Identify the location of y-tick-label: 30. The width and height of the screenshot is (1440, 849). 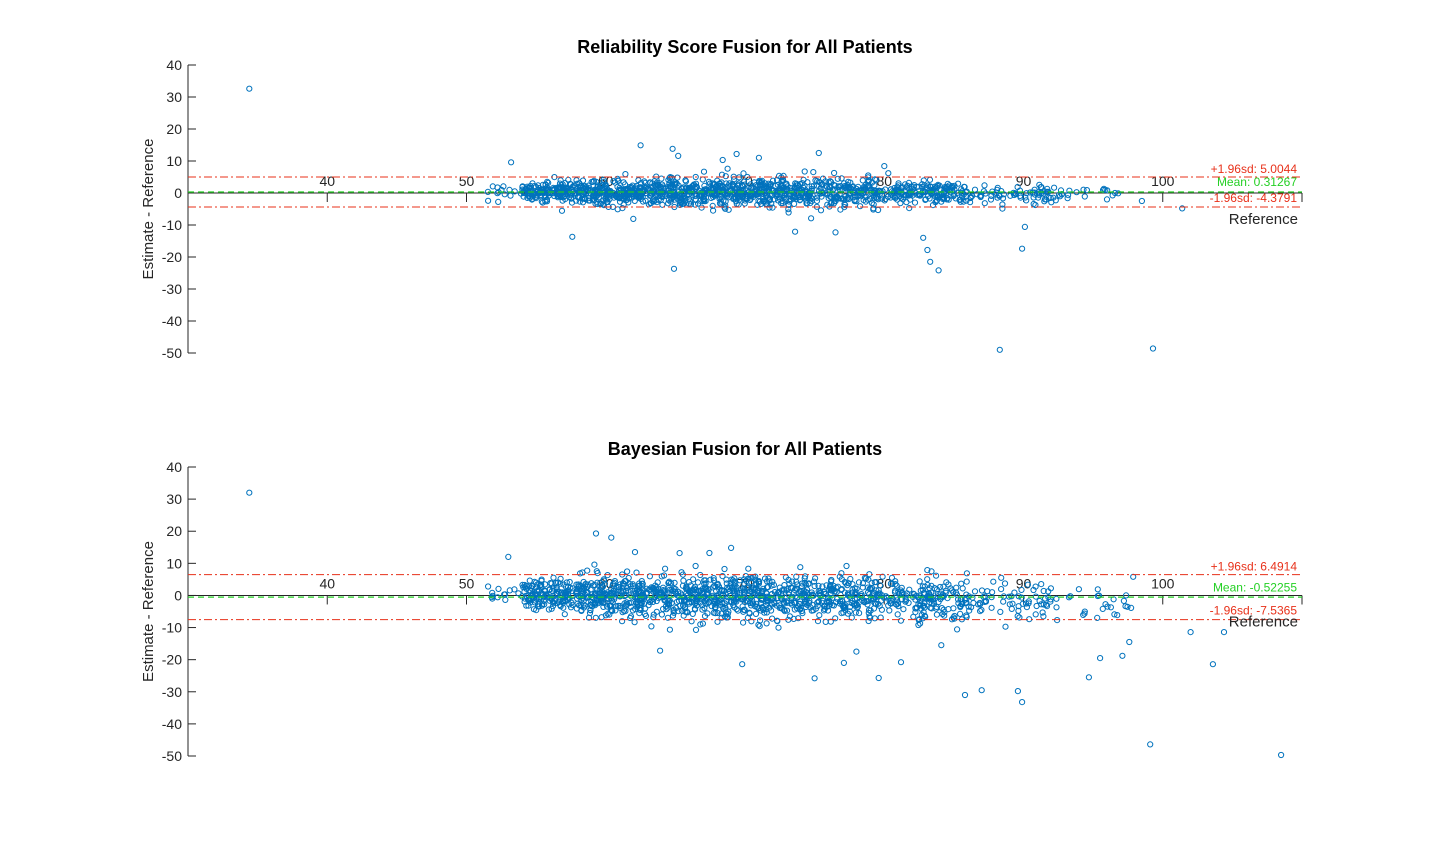
(174, 97).